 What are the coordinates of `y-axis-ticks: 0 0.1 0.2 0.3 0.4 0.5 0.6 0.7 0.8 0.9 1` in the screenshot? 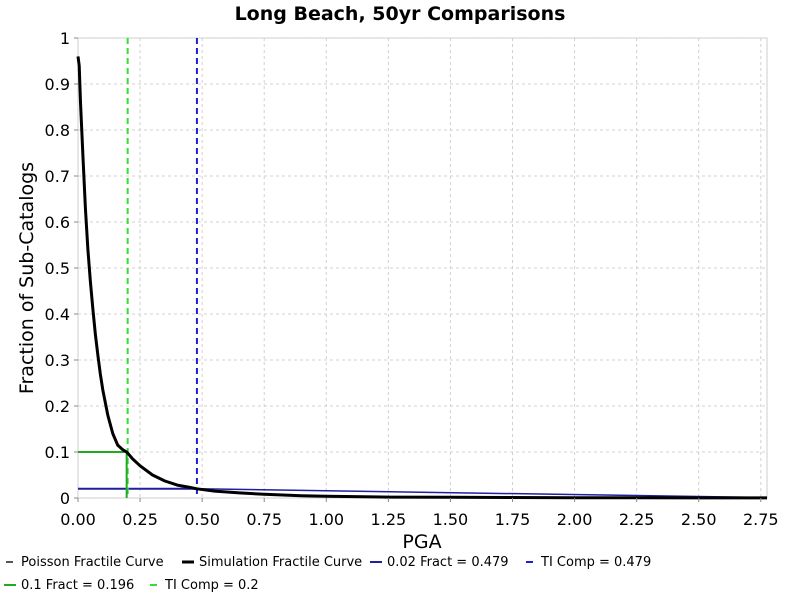 It's located at (61, 268).